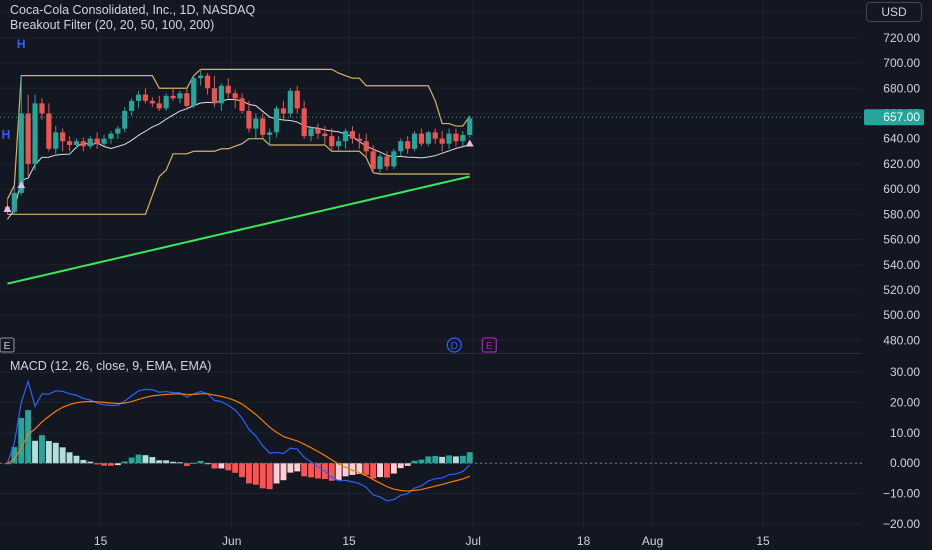 Image resolution: width=932 pixels, height=550 pixels. Describe the element at coordinates (248, 345) in the screenshot. I see `event-markers: D EE` at that location.